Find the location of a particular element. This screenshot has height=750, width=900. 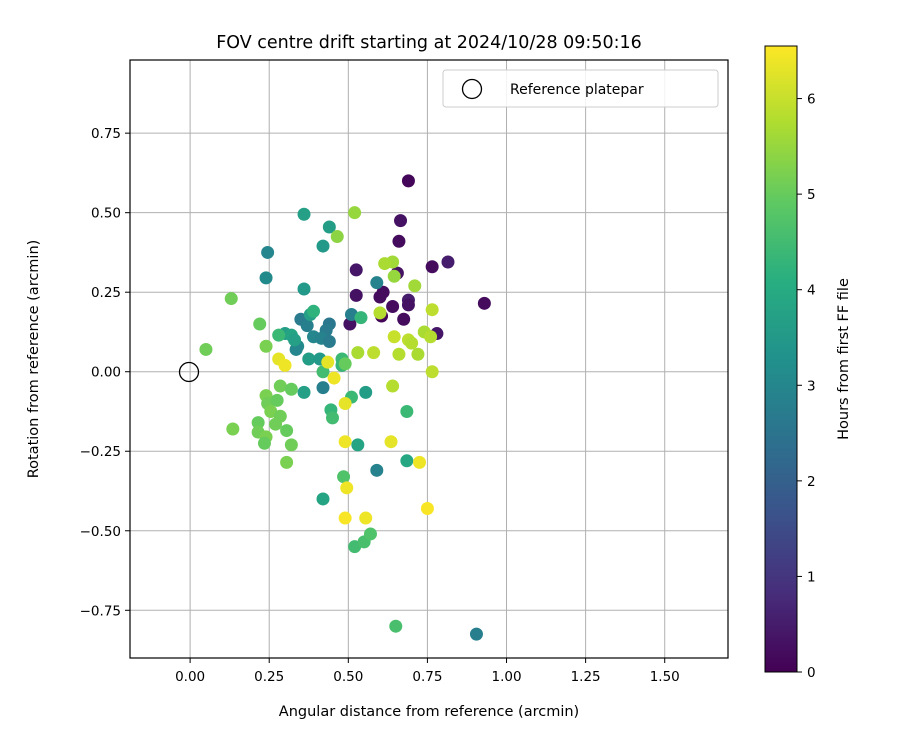

y-tick-label: 0.75 is located at coordinates (106, 134).